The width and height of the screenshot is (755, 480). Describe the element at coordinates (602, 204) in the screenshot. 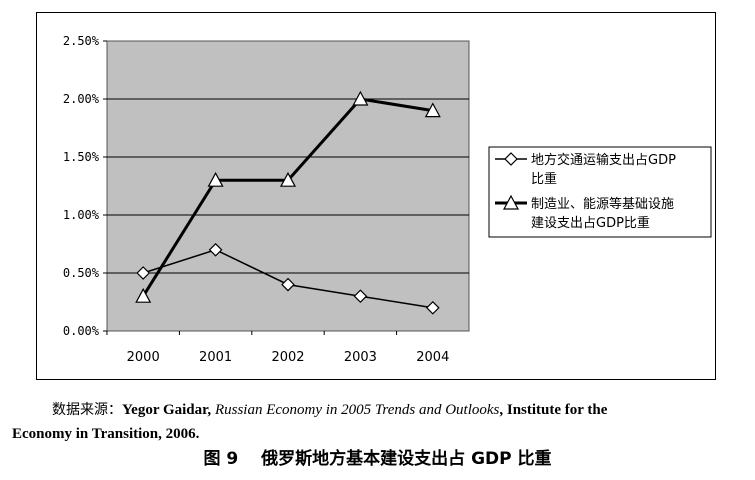

I see `legend-label-2-line1: 制造业、能源等基础设施` at that location.